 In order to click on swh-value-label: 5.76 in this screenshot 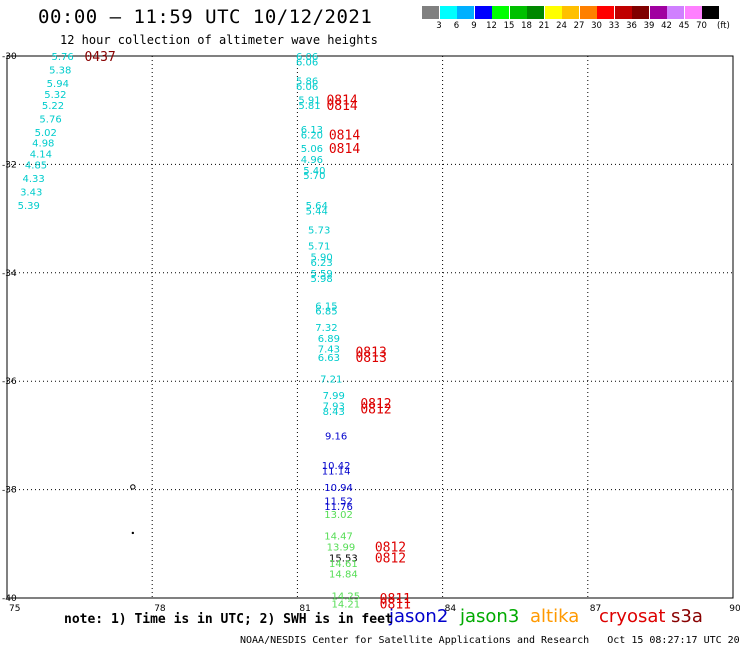, I will do `click(63, 57)`.